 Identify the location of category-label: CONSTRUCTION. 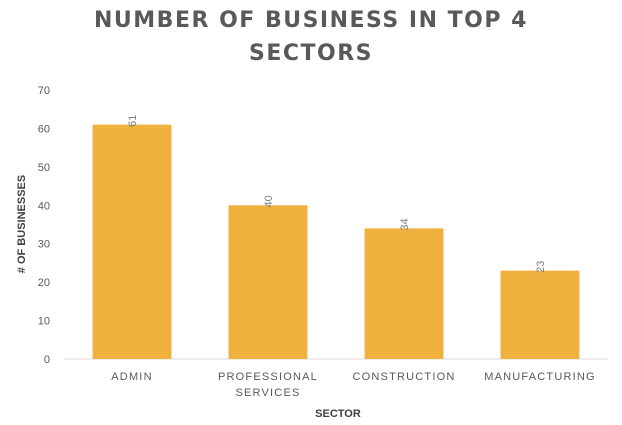
(403, 377).